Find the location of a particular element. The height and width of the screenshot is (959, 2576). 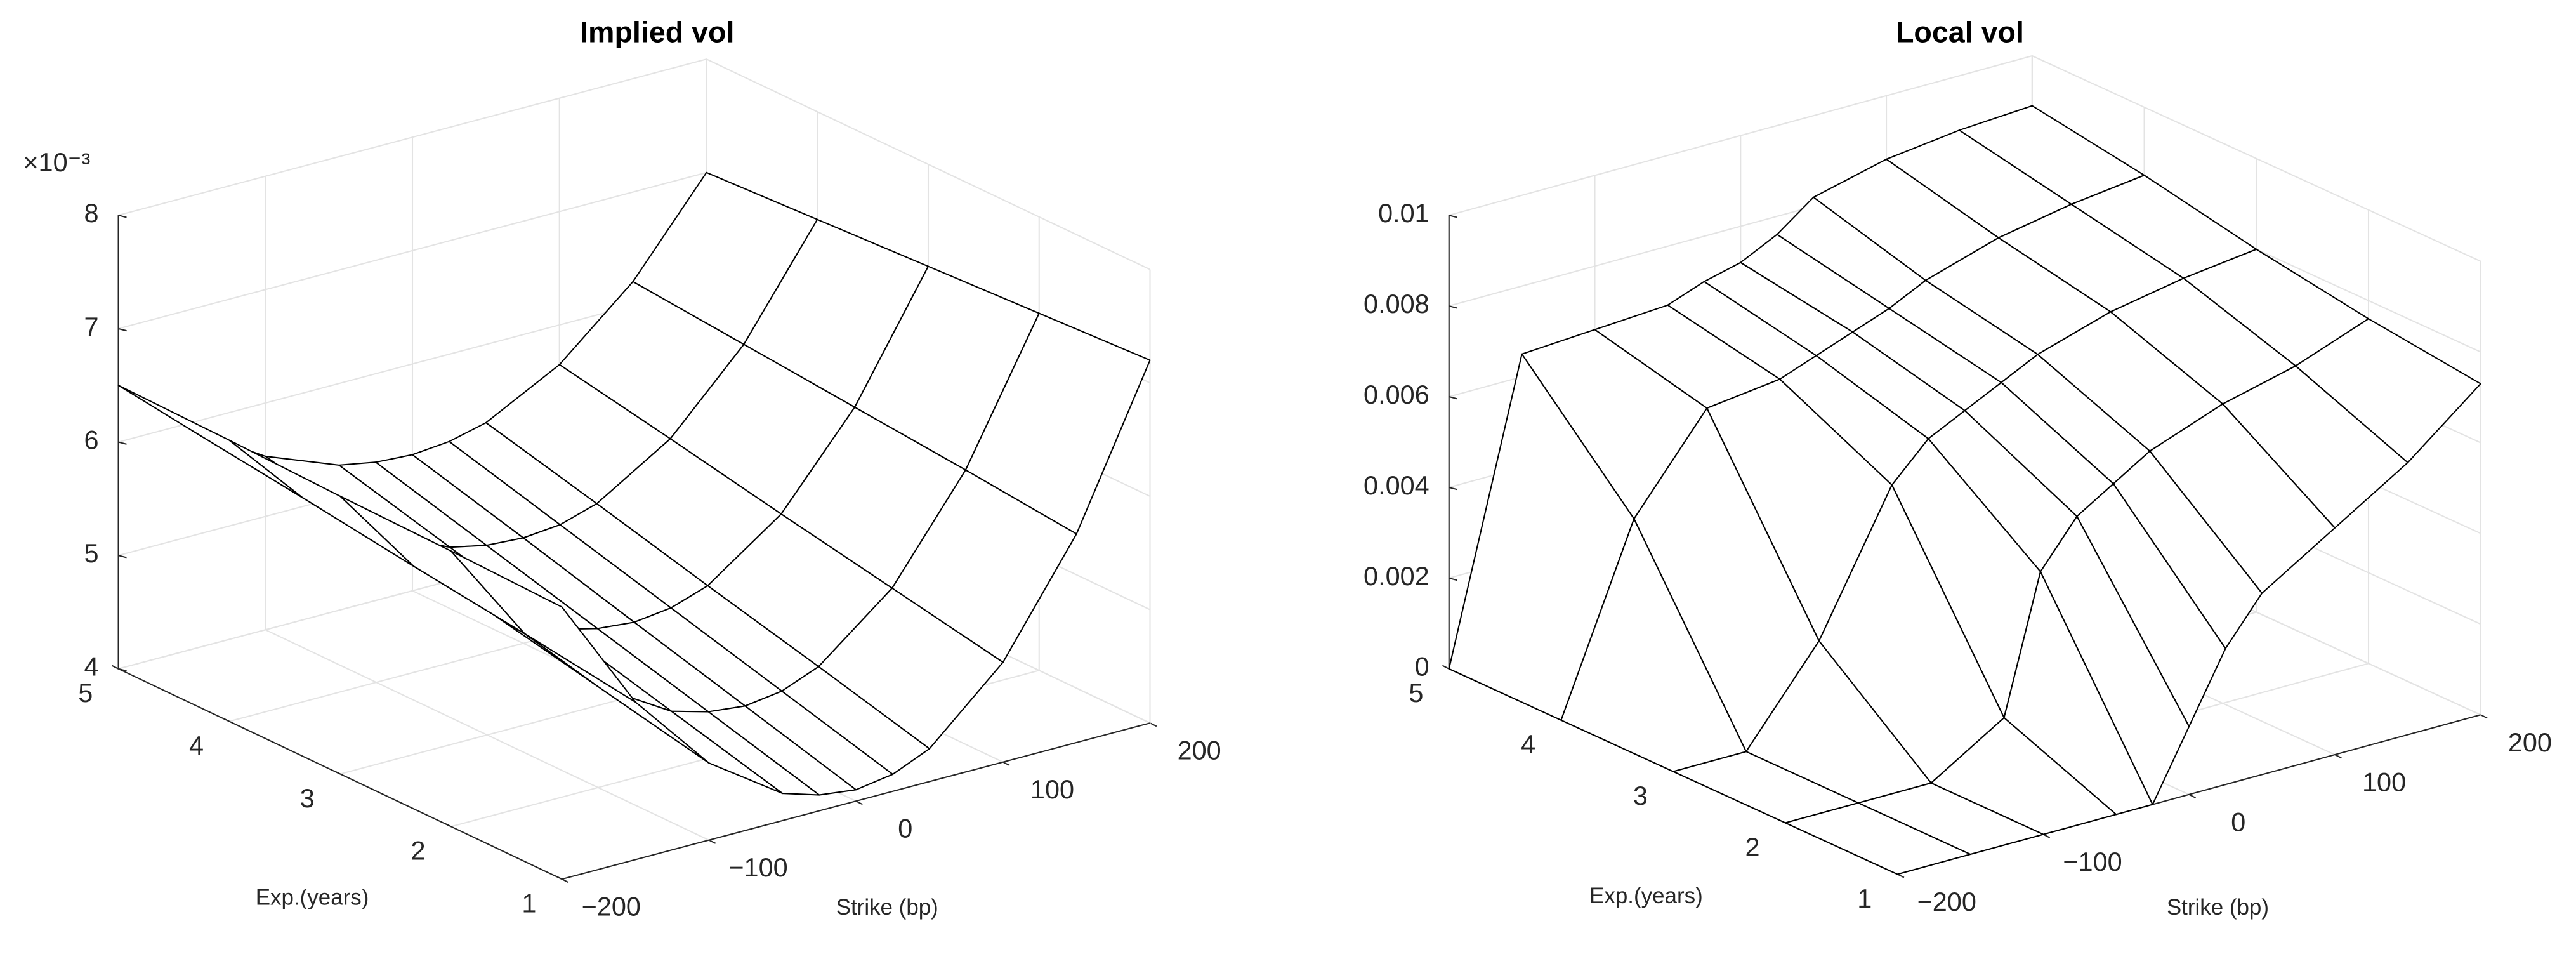

z-tick-label: 0.008 is located at coordinates (1396, 304).